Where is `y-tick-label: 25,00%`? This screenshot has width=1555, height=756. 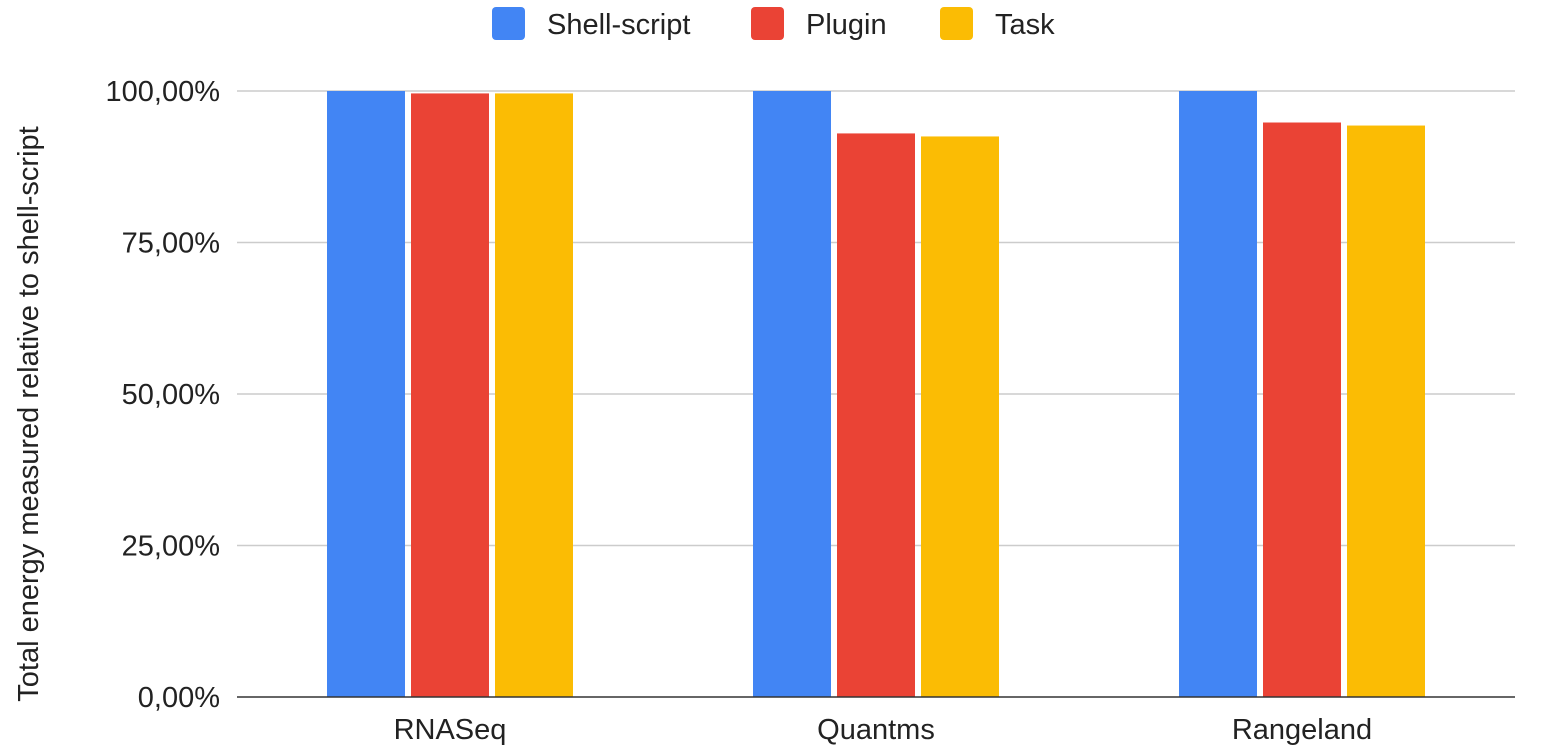 y-tick-label: 25,00% is located at coordinates (171, 547).